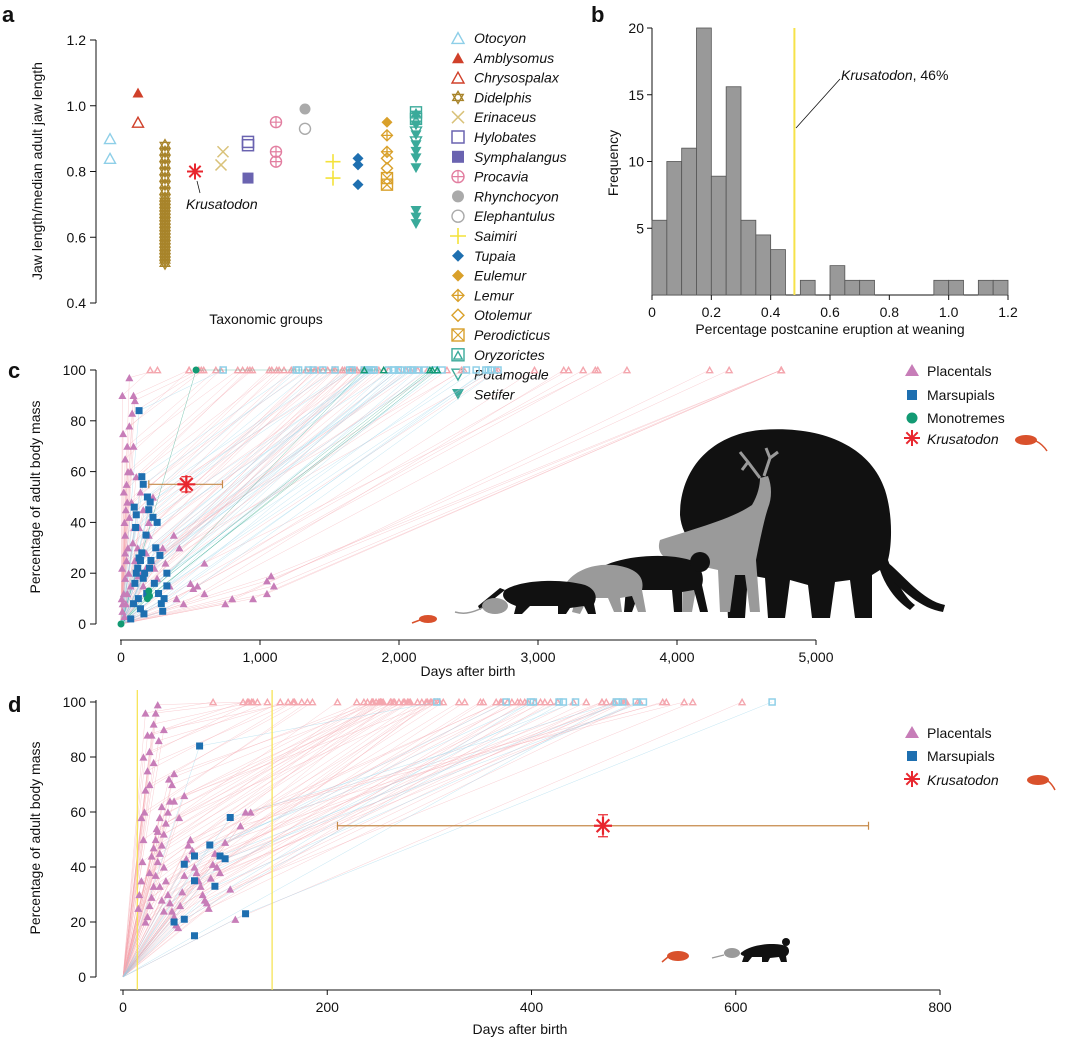 This screenshot has height=1060, width=1074. Describe the element at coordinates (387, 152) in the screenshot. I see `panel-a-point-lemur` at that location.